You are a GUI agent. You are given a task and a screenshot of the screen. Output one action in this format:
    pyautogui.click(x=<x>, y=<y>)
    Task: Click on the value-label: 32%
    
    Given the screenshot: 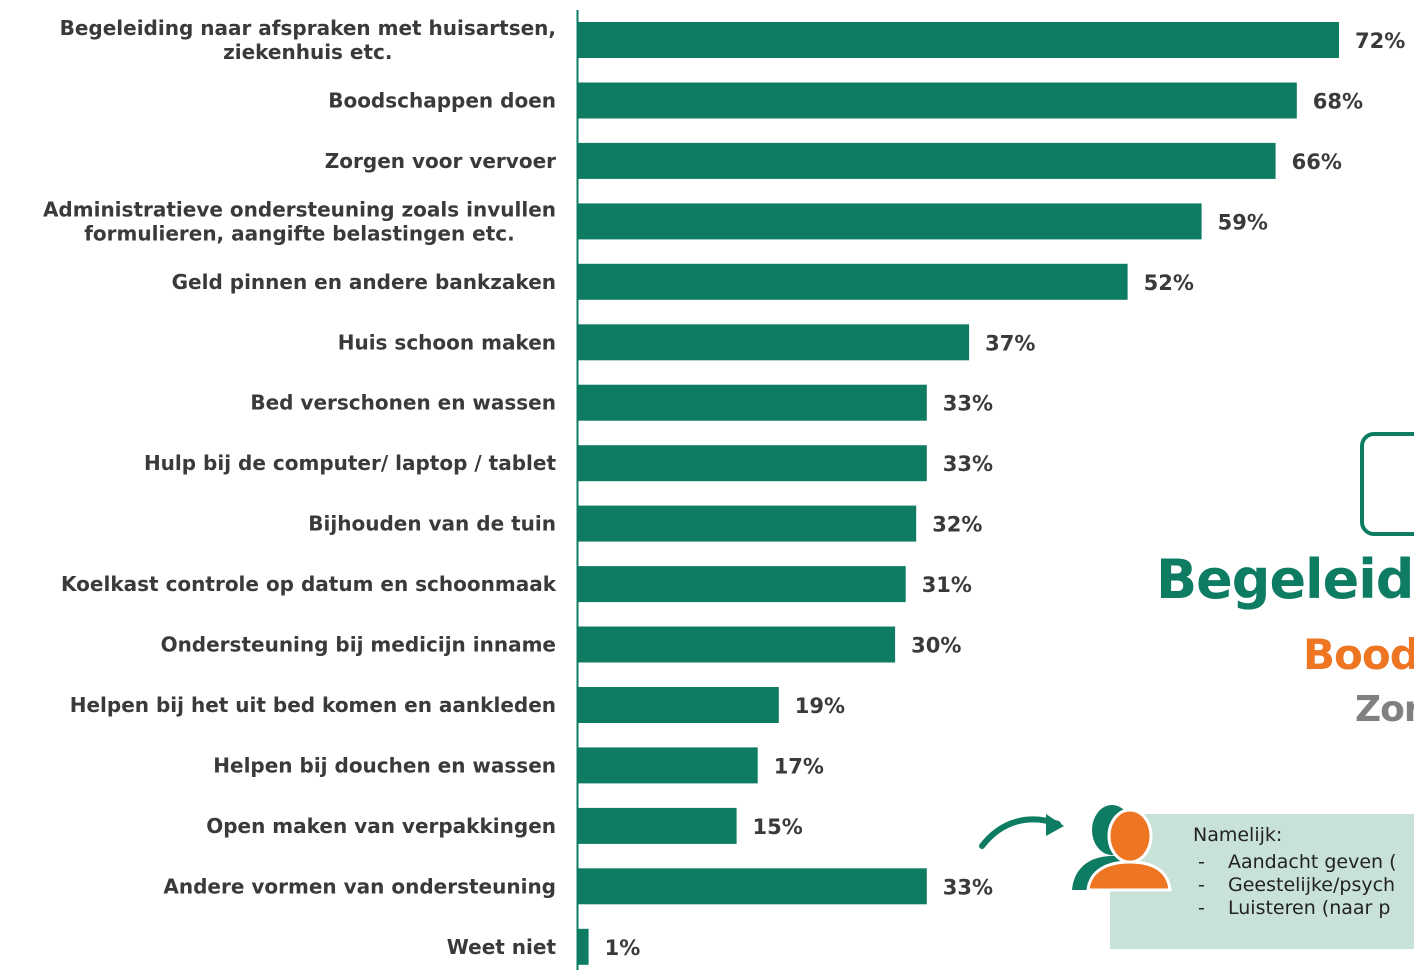 What is the action you would take?
    pyautogui.click(x=957, y=525)
    